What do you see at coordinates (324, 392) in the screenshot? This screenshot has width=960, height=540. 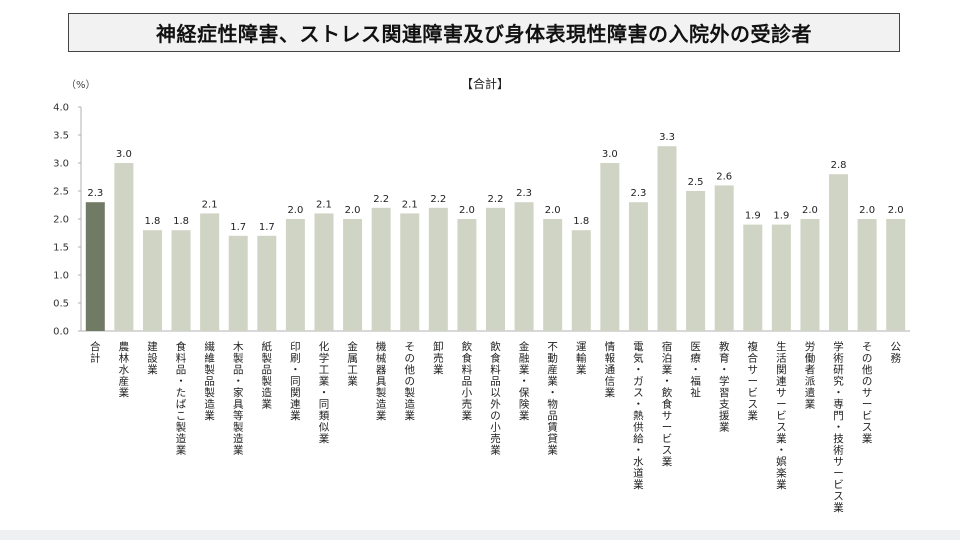 I see `x-tick-label: 化学工業・同類似業` at bounding box center [324, 392].